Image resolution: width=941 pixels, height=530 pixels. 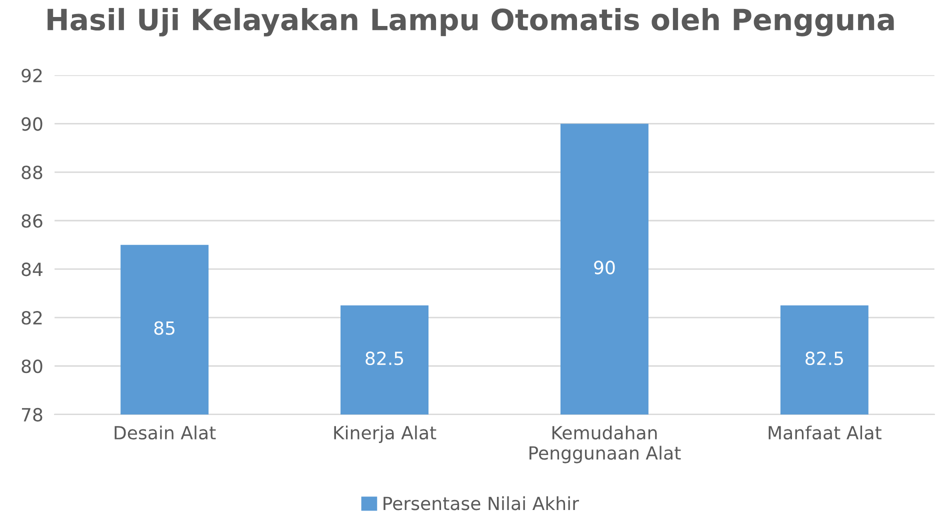 What do you see at coordinates (385, 435) in the screenshot?
I see `x-tick-label: Kinerja Alat` at bounding box center [385, 435].